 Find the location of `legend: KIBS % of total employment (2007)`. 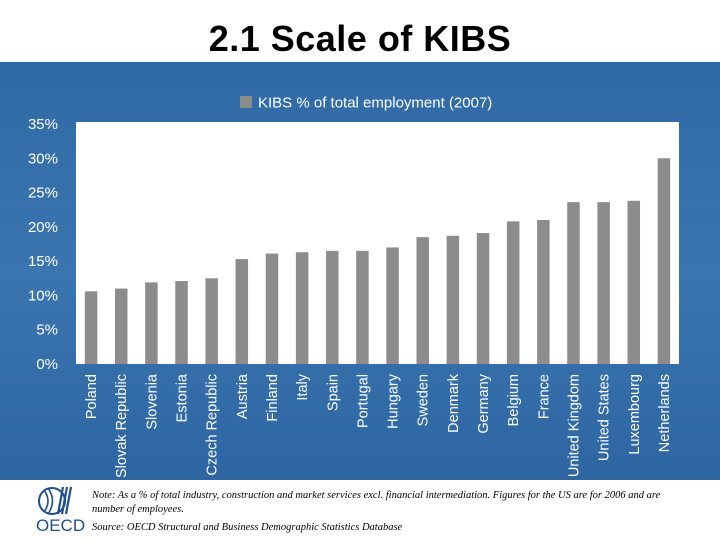

legend: KIBS % of total employment (2007) is located at coordinates (366, 103).